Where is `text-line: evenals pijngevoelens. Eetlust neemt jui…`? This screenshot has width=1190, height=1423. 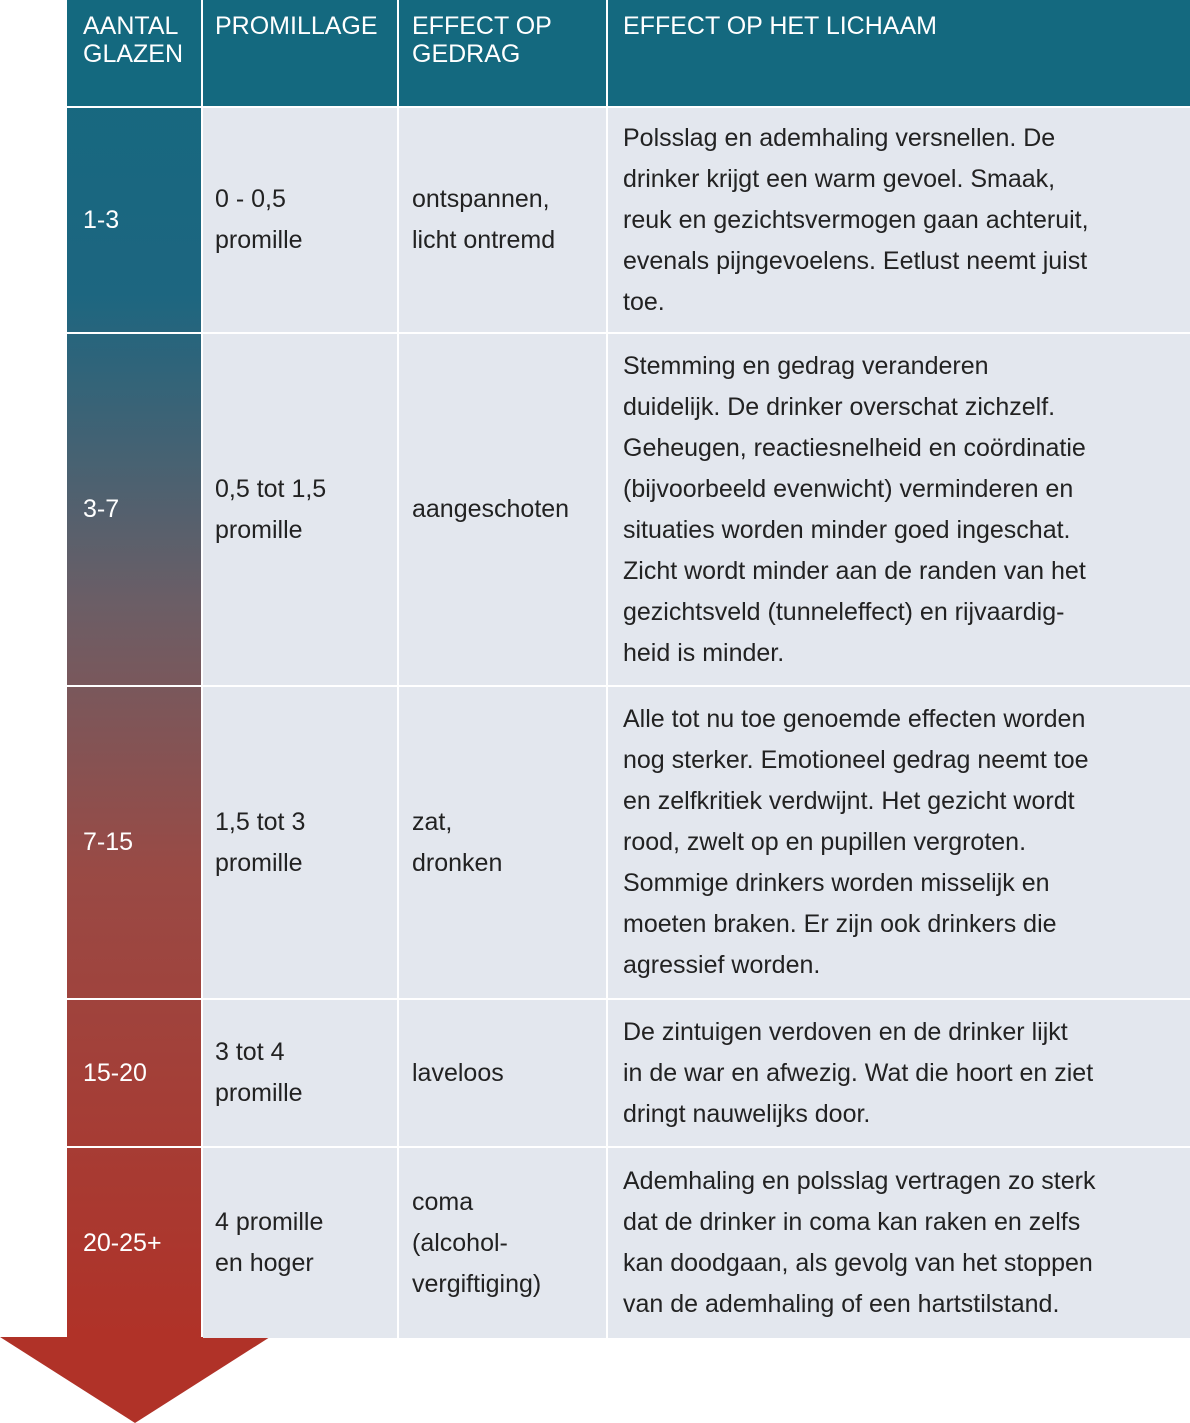 text-line: evenals pijngevoelens. Eetlust neemt jui… is located at coordinates (855, 260).